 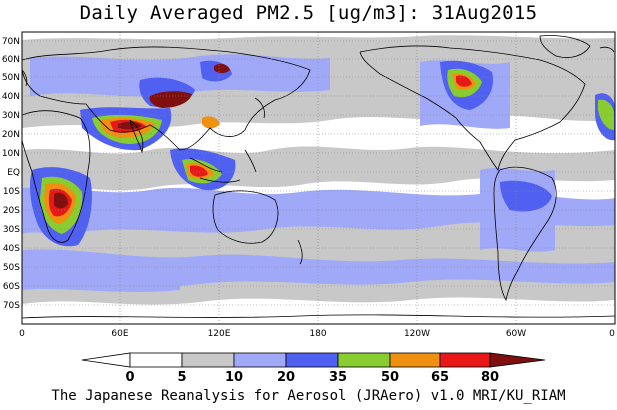 I want to click on lat-label: 40N, so click(x=11, y=97).